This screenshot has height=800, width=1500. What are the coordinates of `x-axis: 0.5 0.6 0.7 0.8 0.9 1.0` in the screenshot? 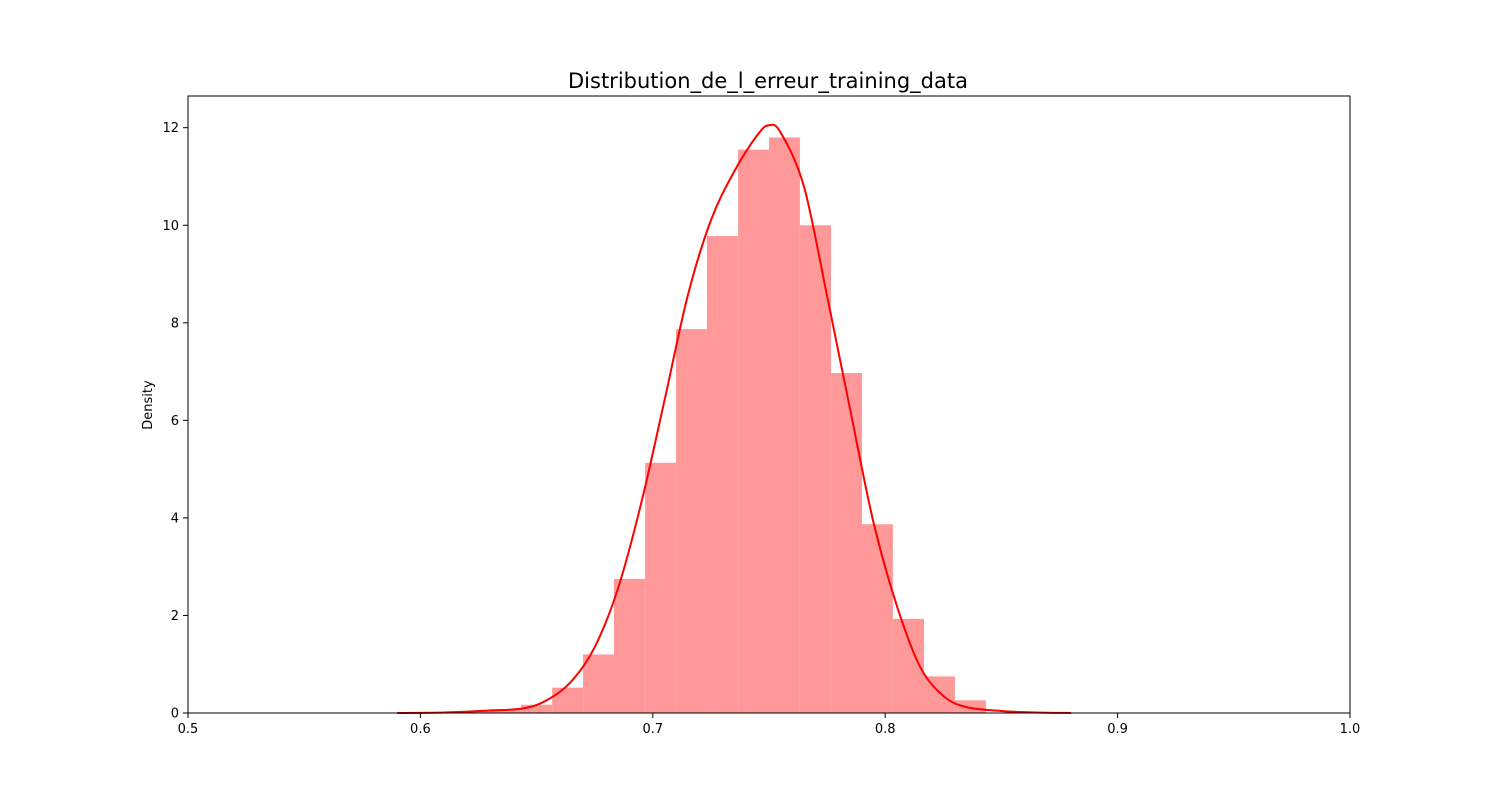 It's located at (769, 725).